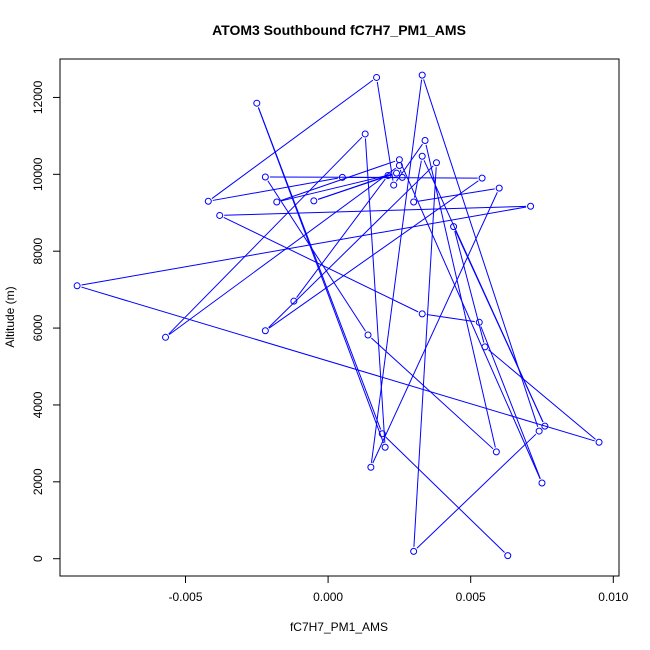 The image size is (650, 650). What do you see at coordinates (339, 30) in the screenshot?
I see `chart-title: ATOM3 Southbound fC7H7_PM1_AMS` at bounding box center [339, 30].